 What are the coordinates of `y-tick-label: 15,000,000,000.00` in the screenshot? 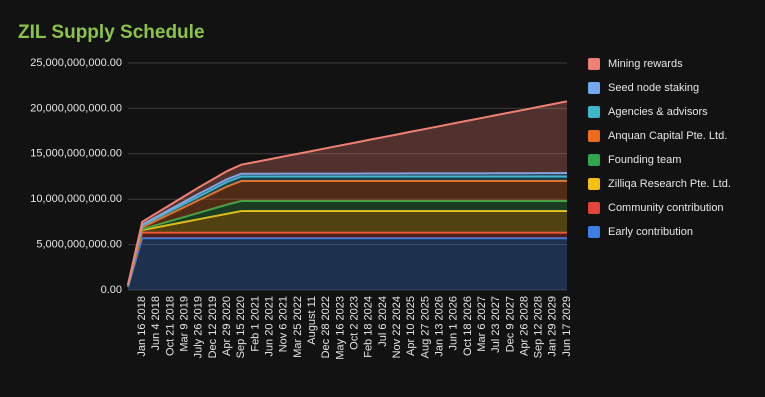 It's located at (76, 154).